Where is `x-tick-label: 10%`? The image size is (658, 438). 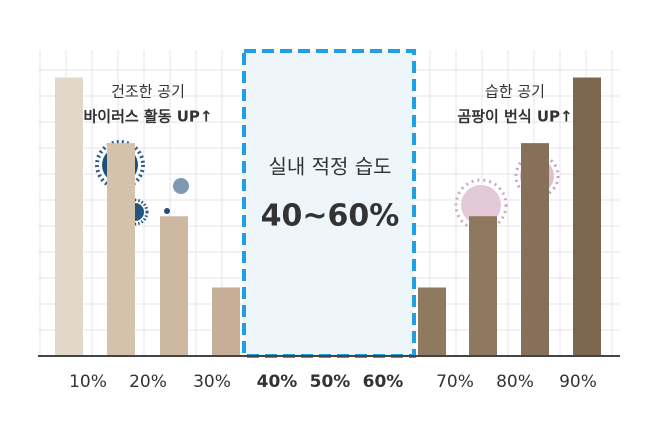 x-tick-label: 10% is located at coordinates (88, 382).